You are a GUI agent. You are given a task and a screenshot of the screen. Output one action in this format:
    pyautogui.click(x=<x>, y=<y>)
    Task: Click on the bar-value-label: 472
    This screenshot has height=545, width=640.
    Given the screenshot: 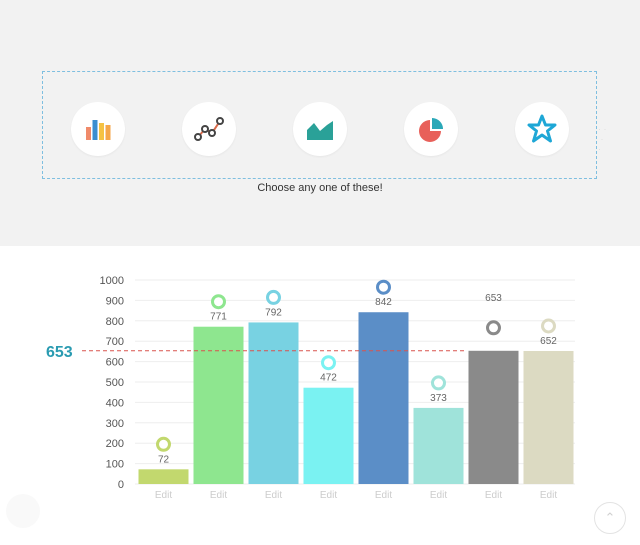 What is the action you would take?
    pyautogui.click(x=328, y=378)
    